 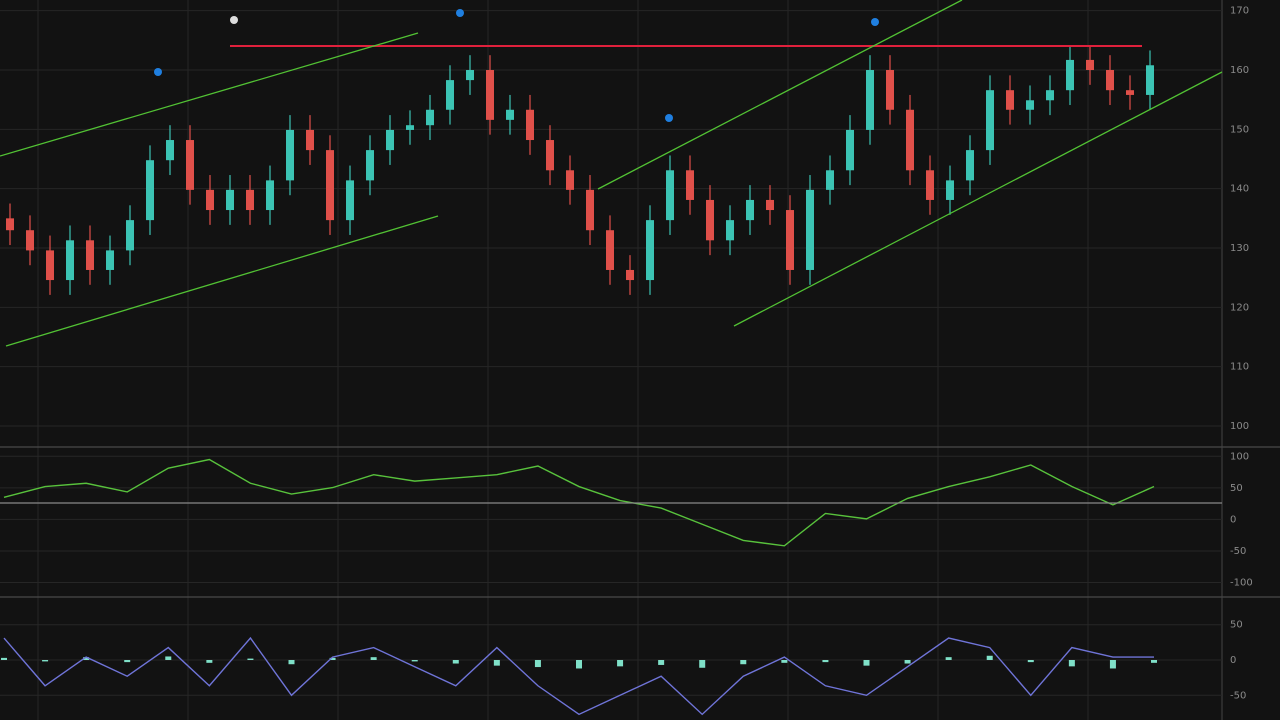 I want to click on y-tick-label: 0, so click(x=1233, y=519).